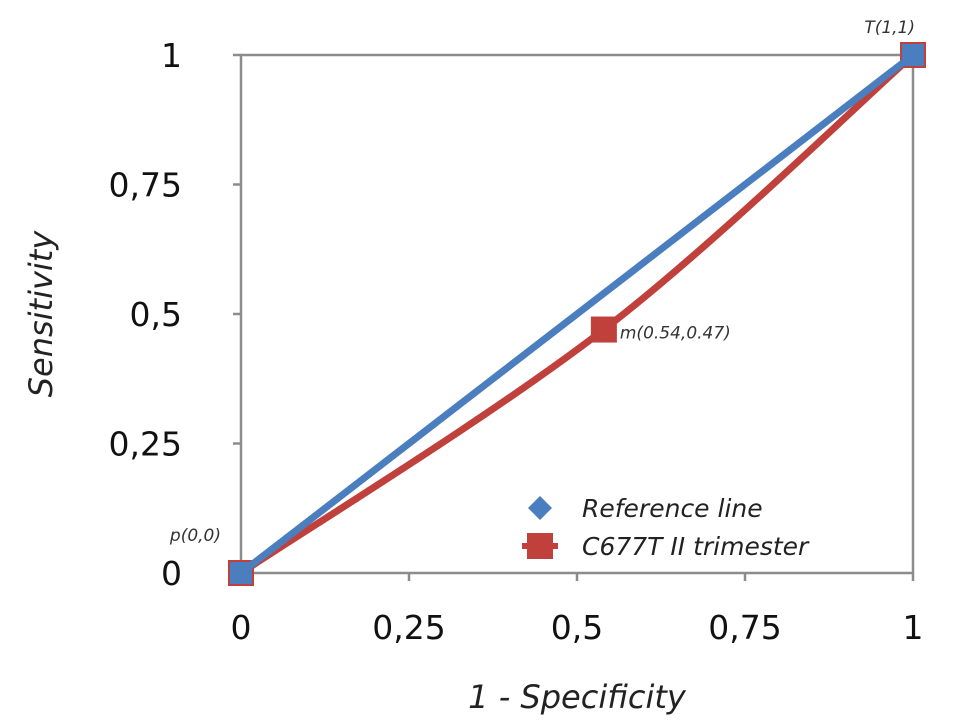  I want to click on x-tick-label: 0,75, so click(744, 627).